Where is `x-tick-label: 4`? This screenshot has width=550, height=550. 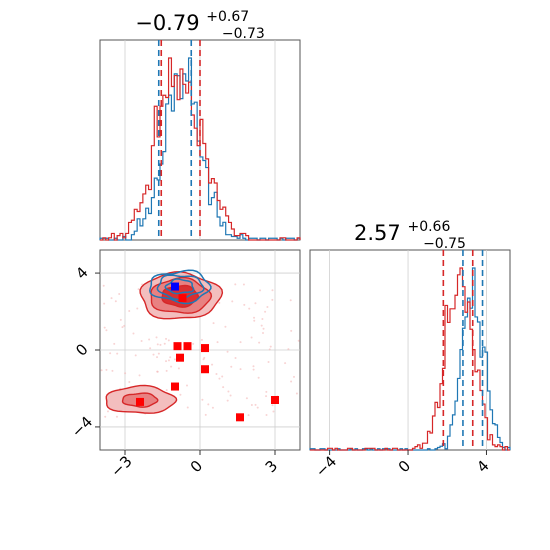
x-tick-label: 4 is located at coordinates (482, 466).